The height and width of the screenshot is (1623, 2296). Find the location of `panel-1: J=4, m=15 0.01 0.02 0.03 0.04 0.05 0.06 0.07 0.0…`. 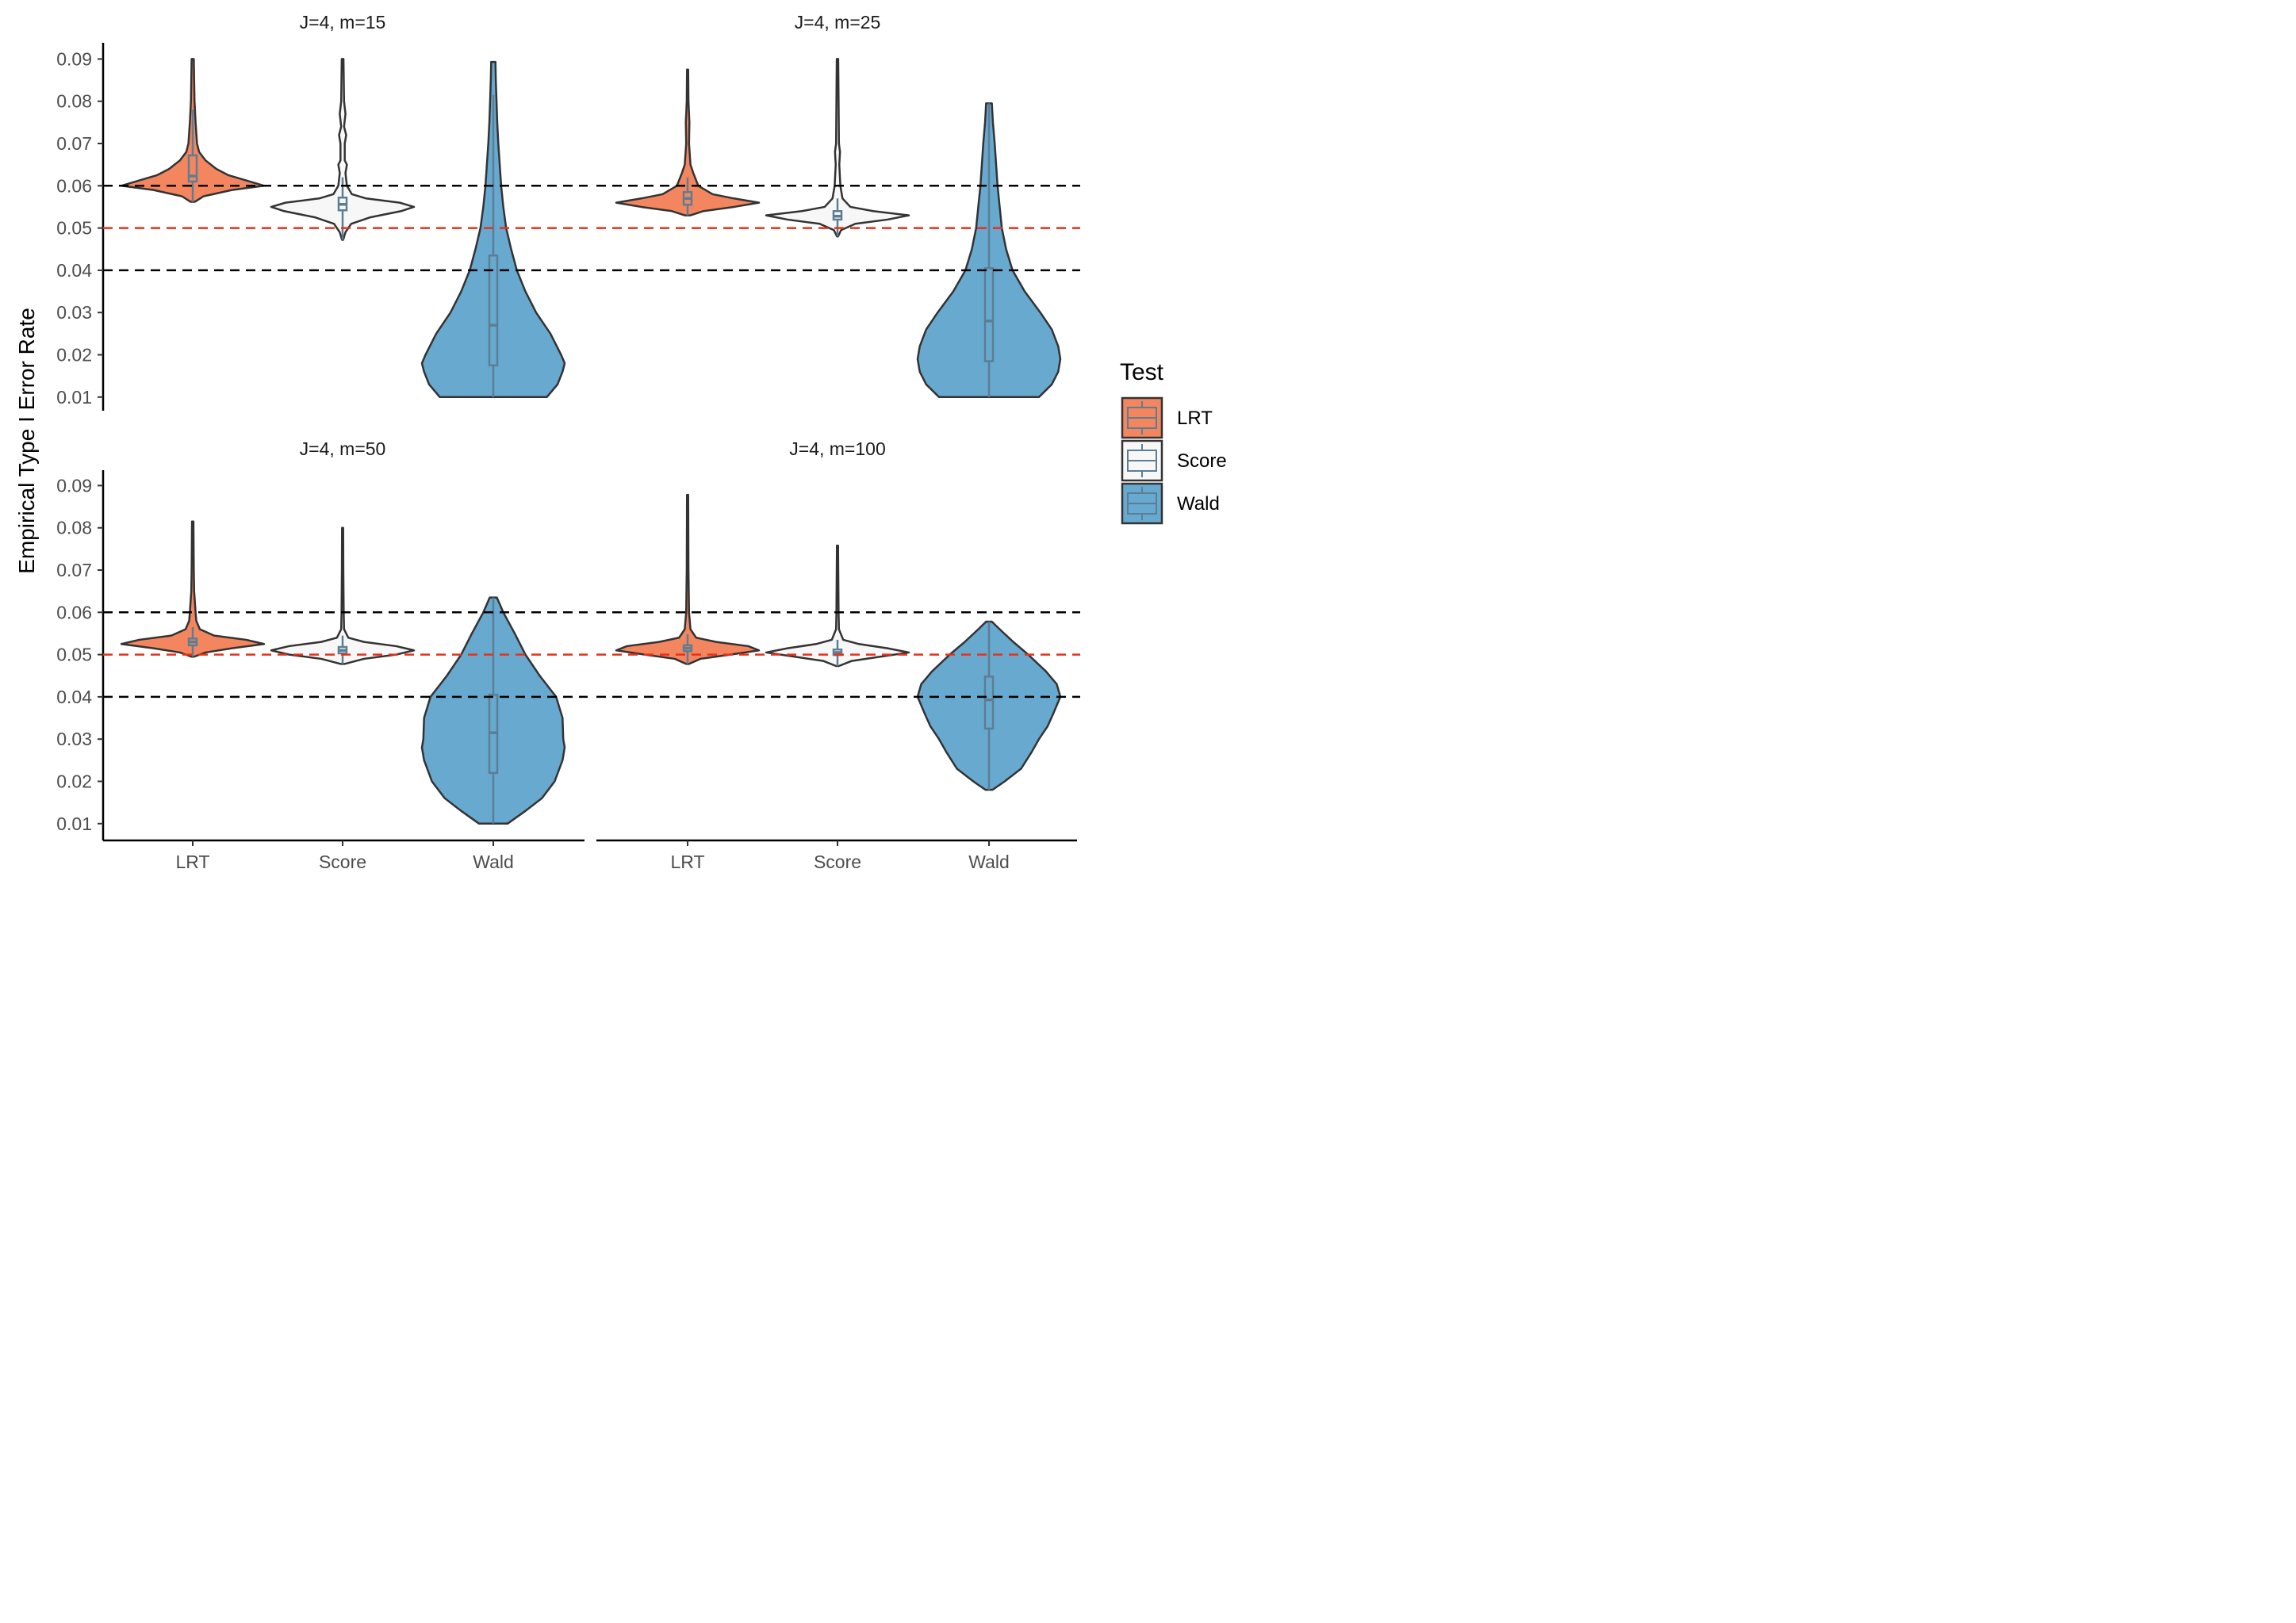

panel-1: J=4, m=15 0.01 0.02 0.03 0.04 0.05 0.06 0.07 0.0… is located at coordinates (322, 211).